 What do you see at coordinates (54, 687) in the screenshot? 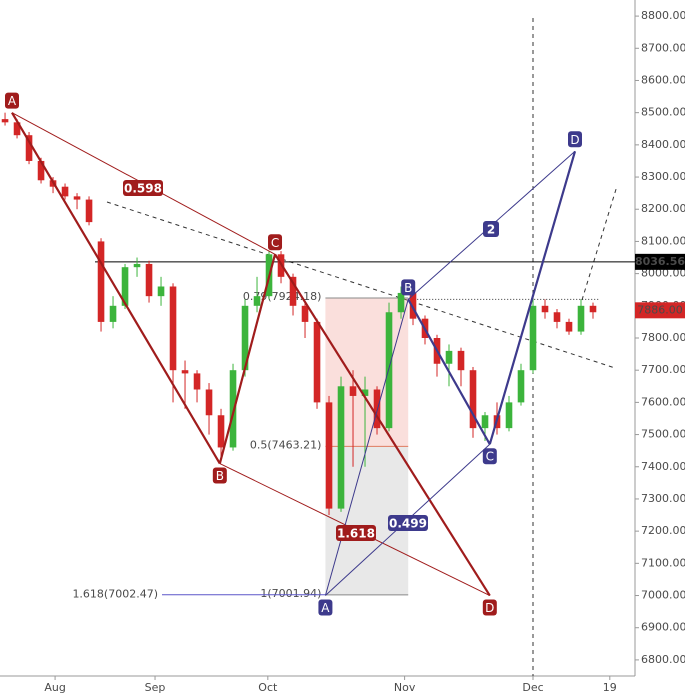
I see `x-tick-label: Aug` at bounding box center [54, 687].